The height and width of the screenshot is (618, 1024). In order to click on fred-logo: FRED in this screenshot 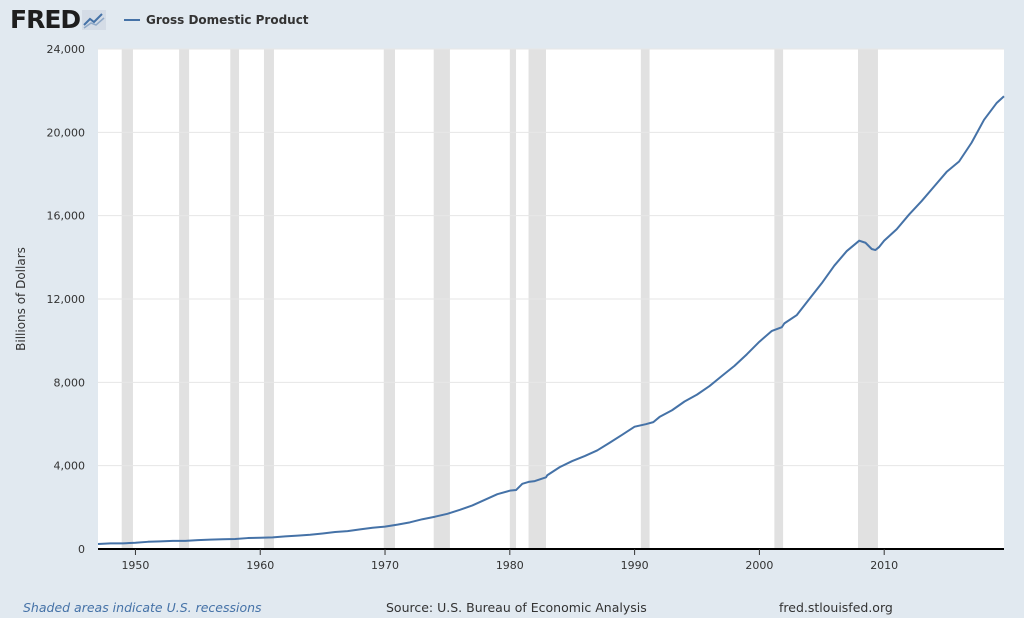, I will do `click(58, 20)`.